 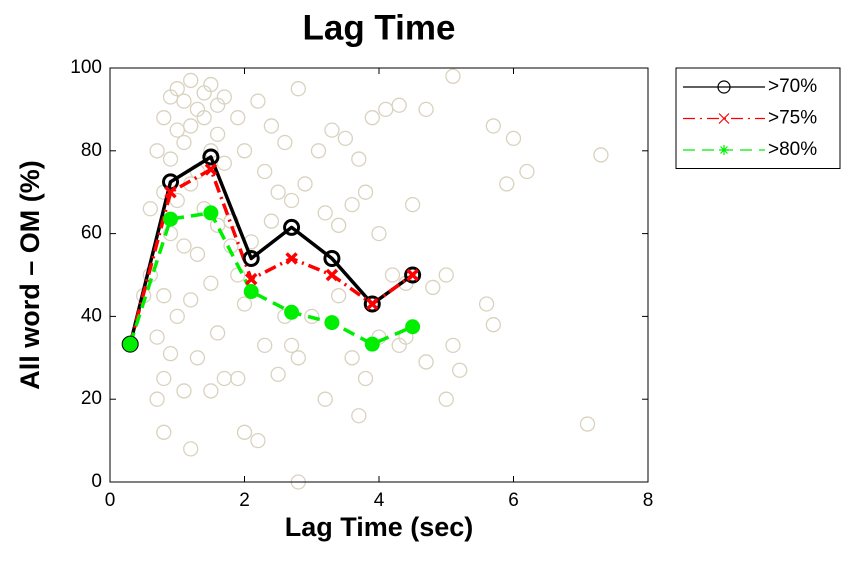 What do you see at coordinates (91, 398) in the screenshot?
I see `y-tick-label: 20` at bounding box center [91, 398].